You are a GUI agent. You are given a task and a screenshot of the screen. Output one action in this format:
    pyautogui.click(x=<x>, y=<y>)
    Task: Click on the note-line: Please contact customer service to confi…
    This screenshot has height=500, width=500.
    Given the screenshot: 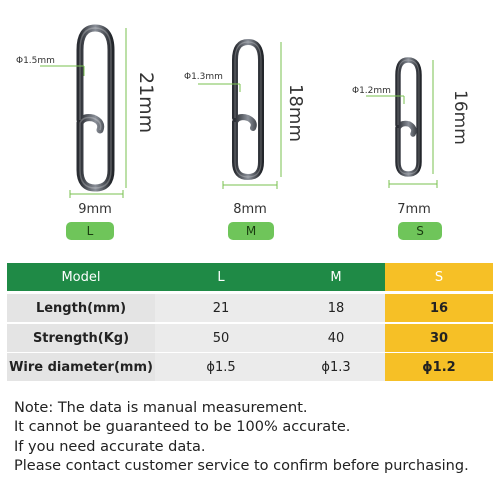 What is the action you would take?
    pyautogui.click(x=241, y=466)
    